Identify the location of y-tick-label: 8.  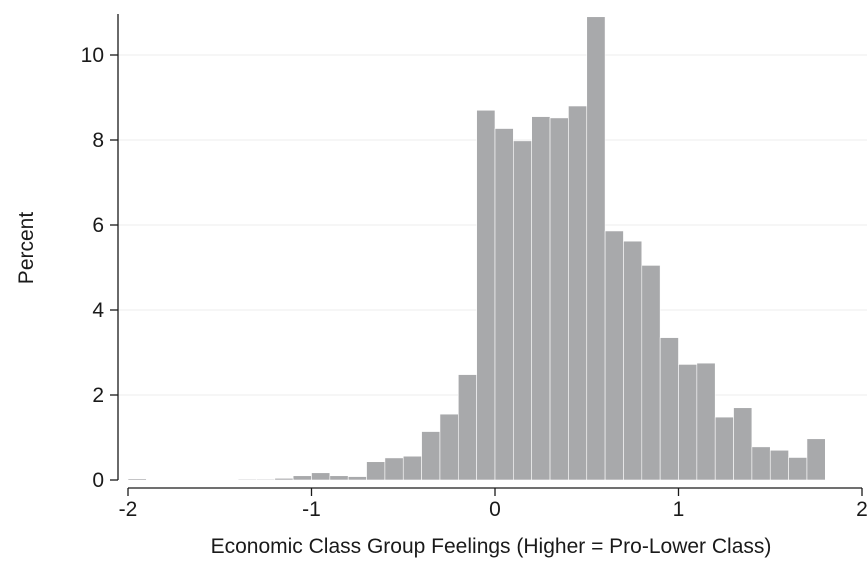
(98, 140).